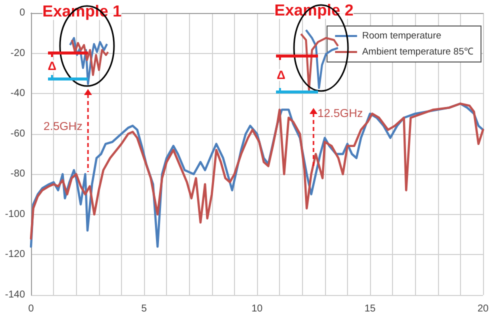  I want to click on y-tick-label: -100, so click(15, 214).